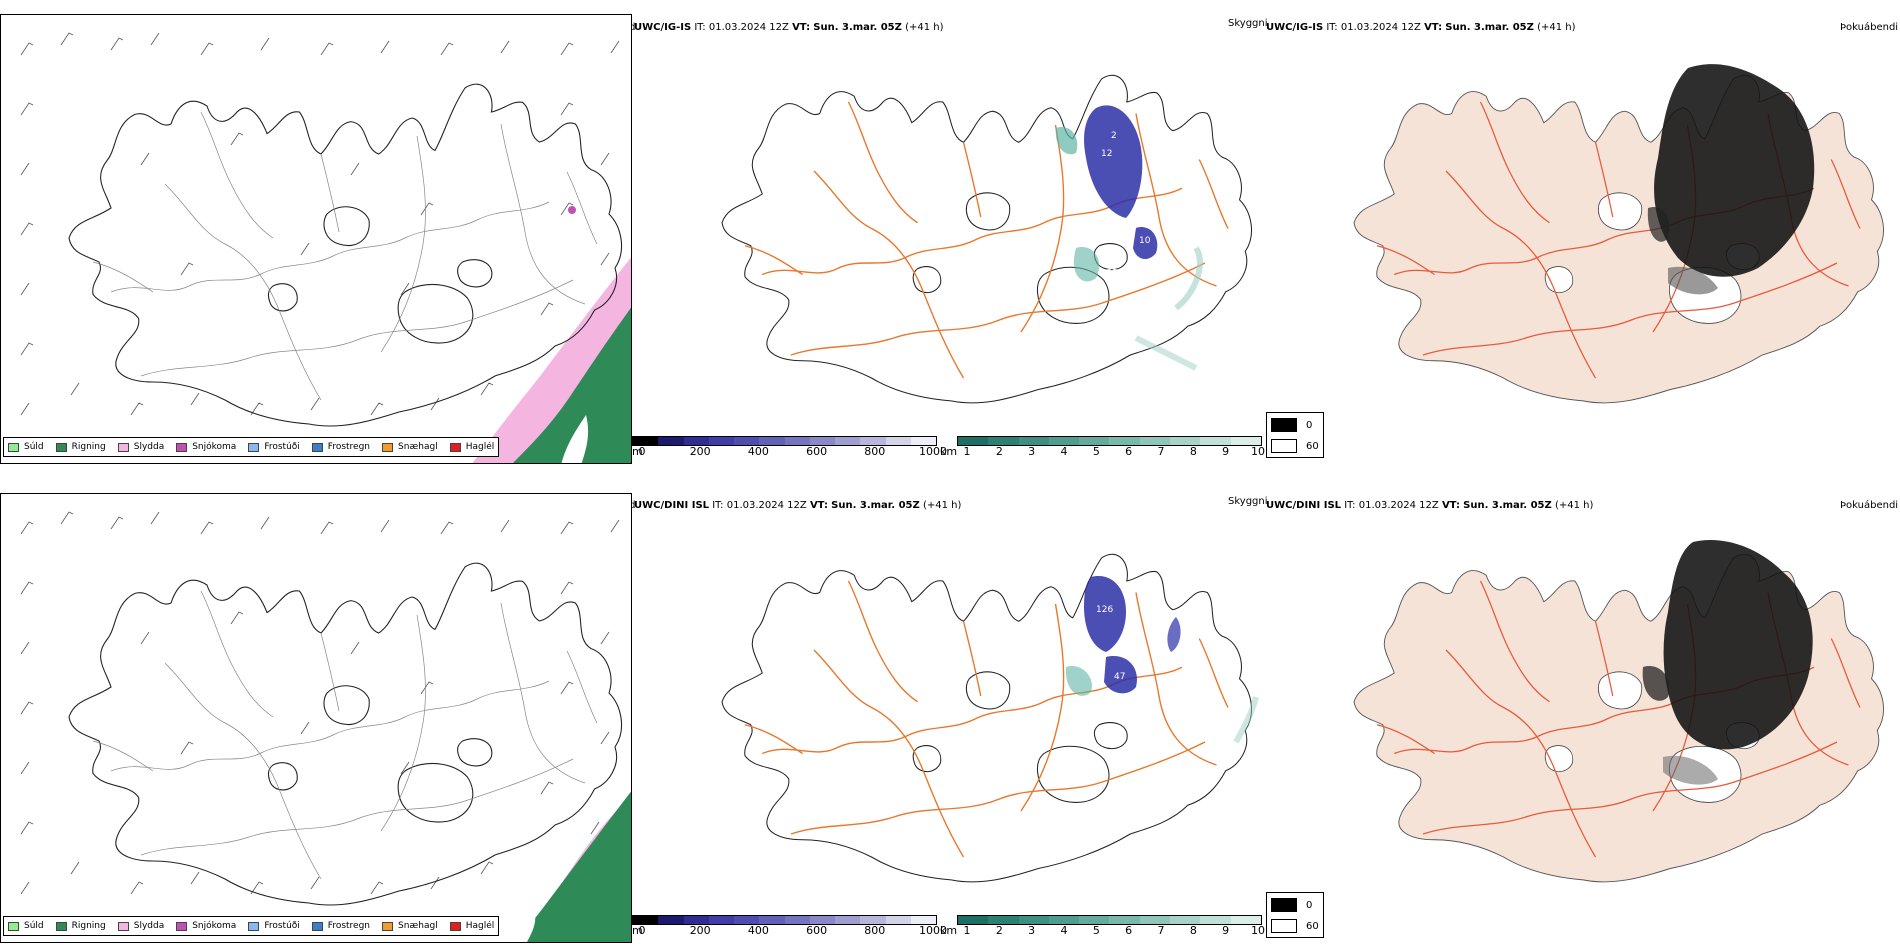 This screenshot has width=1900, height=950. I want to click on scale-tick-label: 10, so click(1258, 451).